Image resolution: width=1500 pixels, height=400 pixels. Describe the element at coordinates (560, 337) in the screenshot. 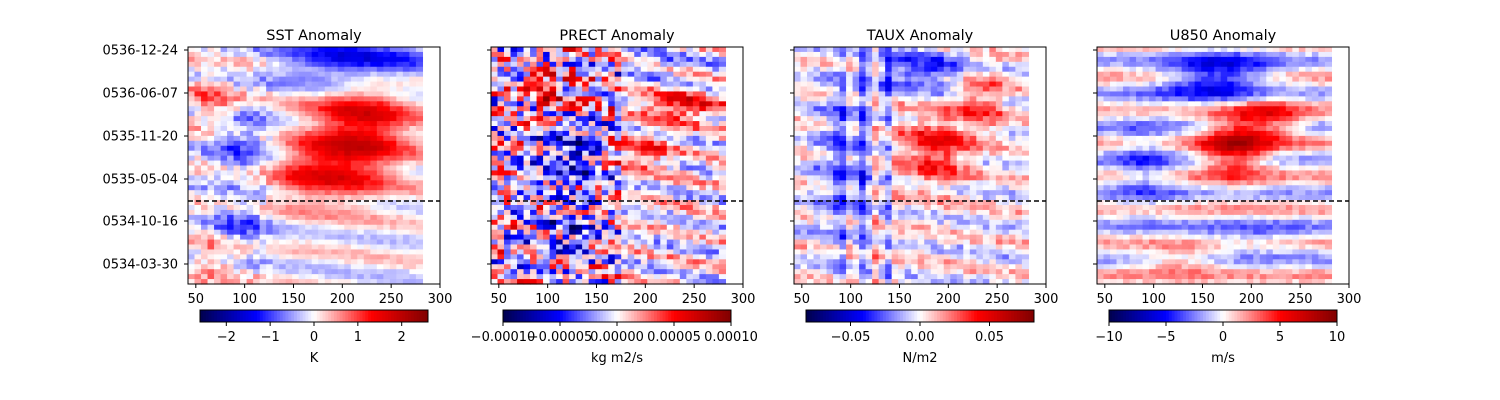

I see `colorbar-tick-label: −0.00005` at that location.